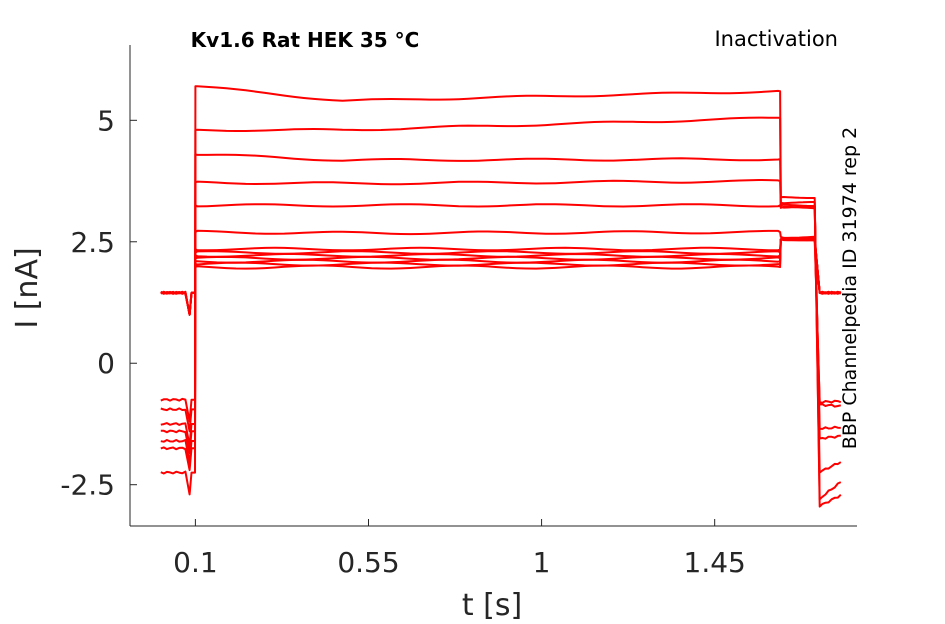  I want to click on x-tick-label: 0.1, so click(195, 562).